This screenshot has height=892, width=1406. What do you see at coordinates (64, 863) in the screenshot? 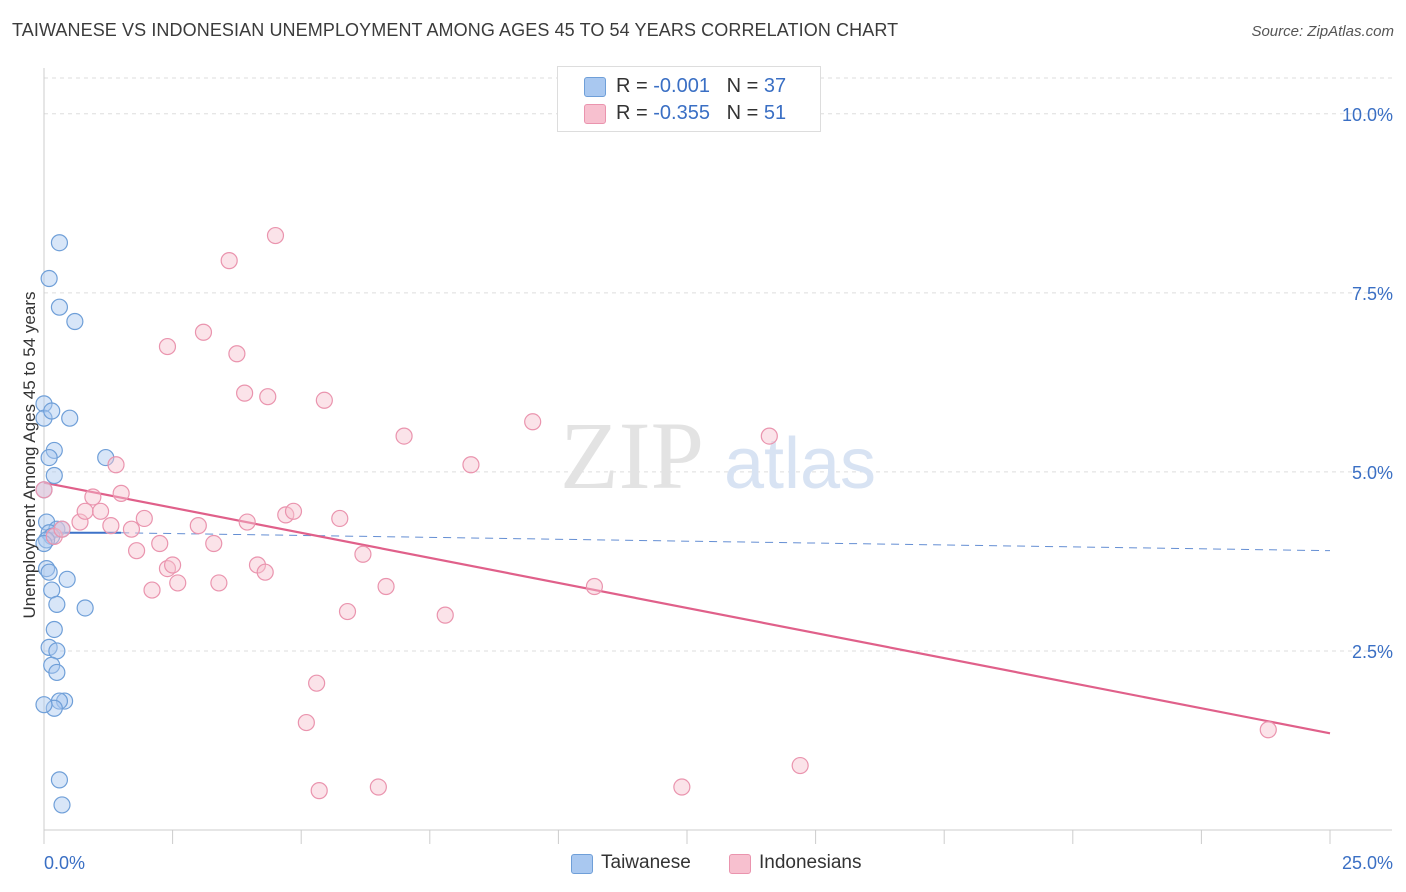
I see `x-tick-label: 0.0%` at bounding box center [64, 863].